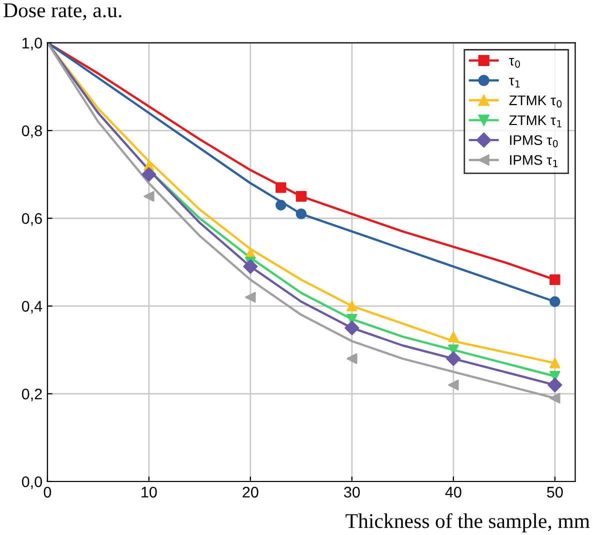  Describe the element at coordinates (48, 492) in the screenshot. I see `x-tick-label: 0` at that location.